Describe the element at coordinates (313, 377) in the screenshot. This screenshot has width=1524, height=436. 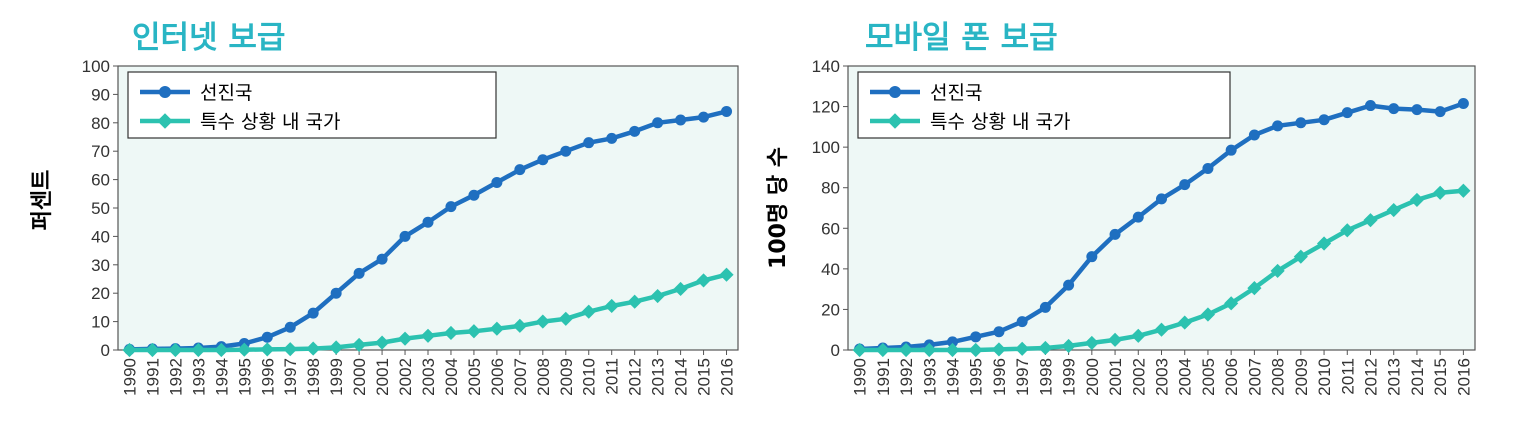
I see `x-tick-label: 1998` at that location.